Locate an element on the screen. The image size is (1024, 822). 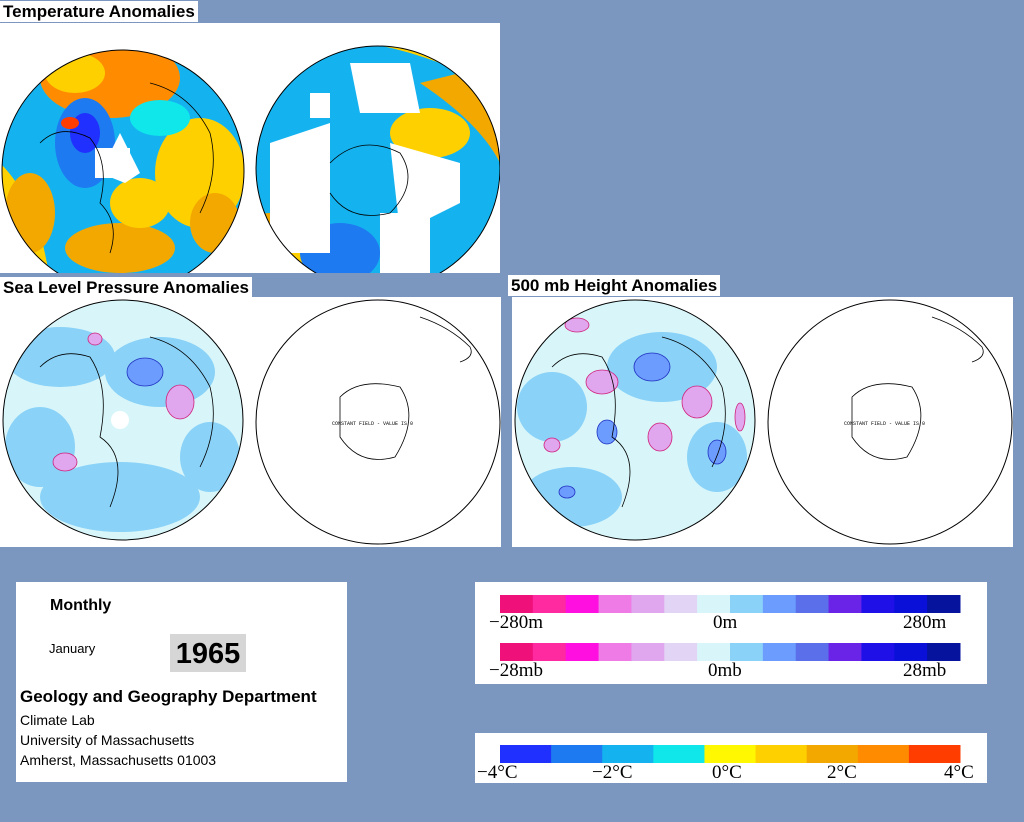
slp-panel: CONSTANT FIELD - VALUE IS 0 is located at coordinates (250, 422).